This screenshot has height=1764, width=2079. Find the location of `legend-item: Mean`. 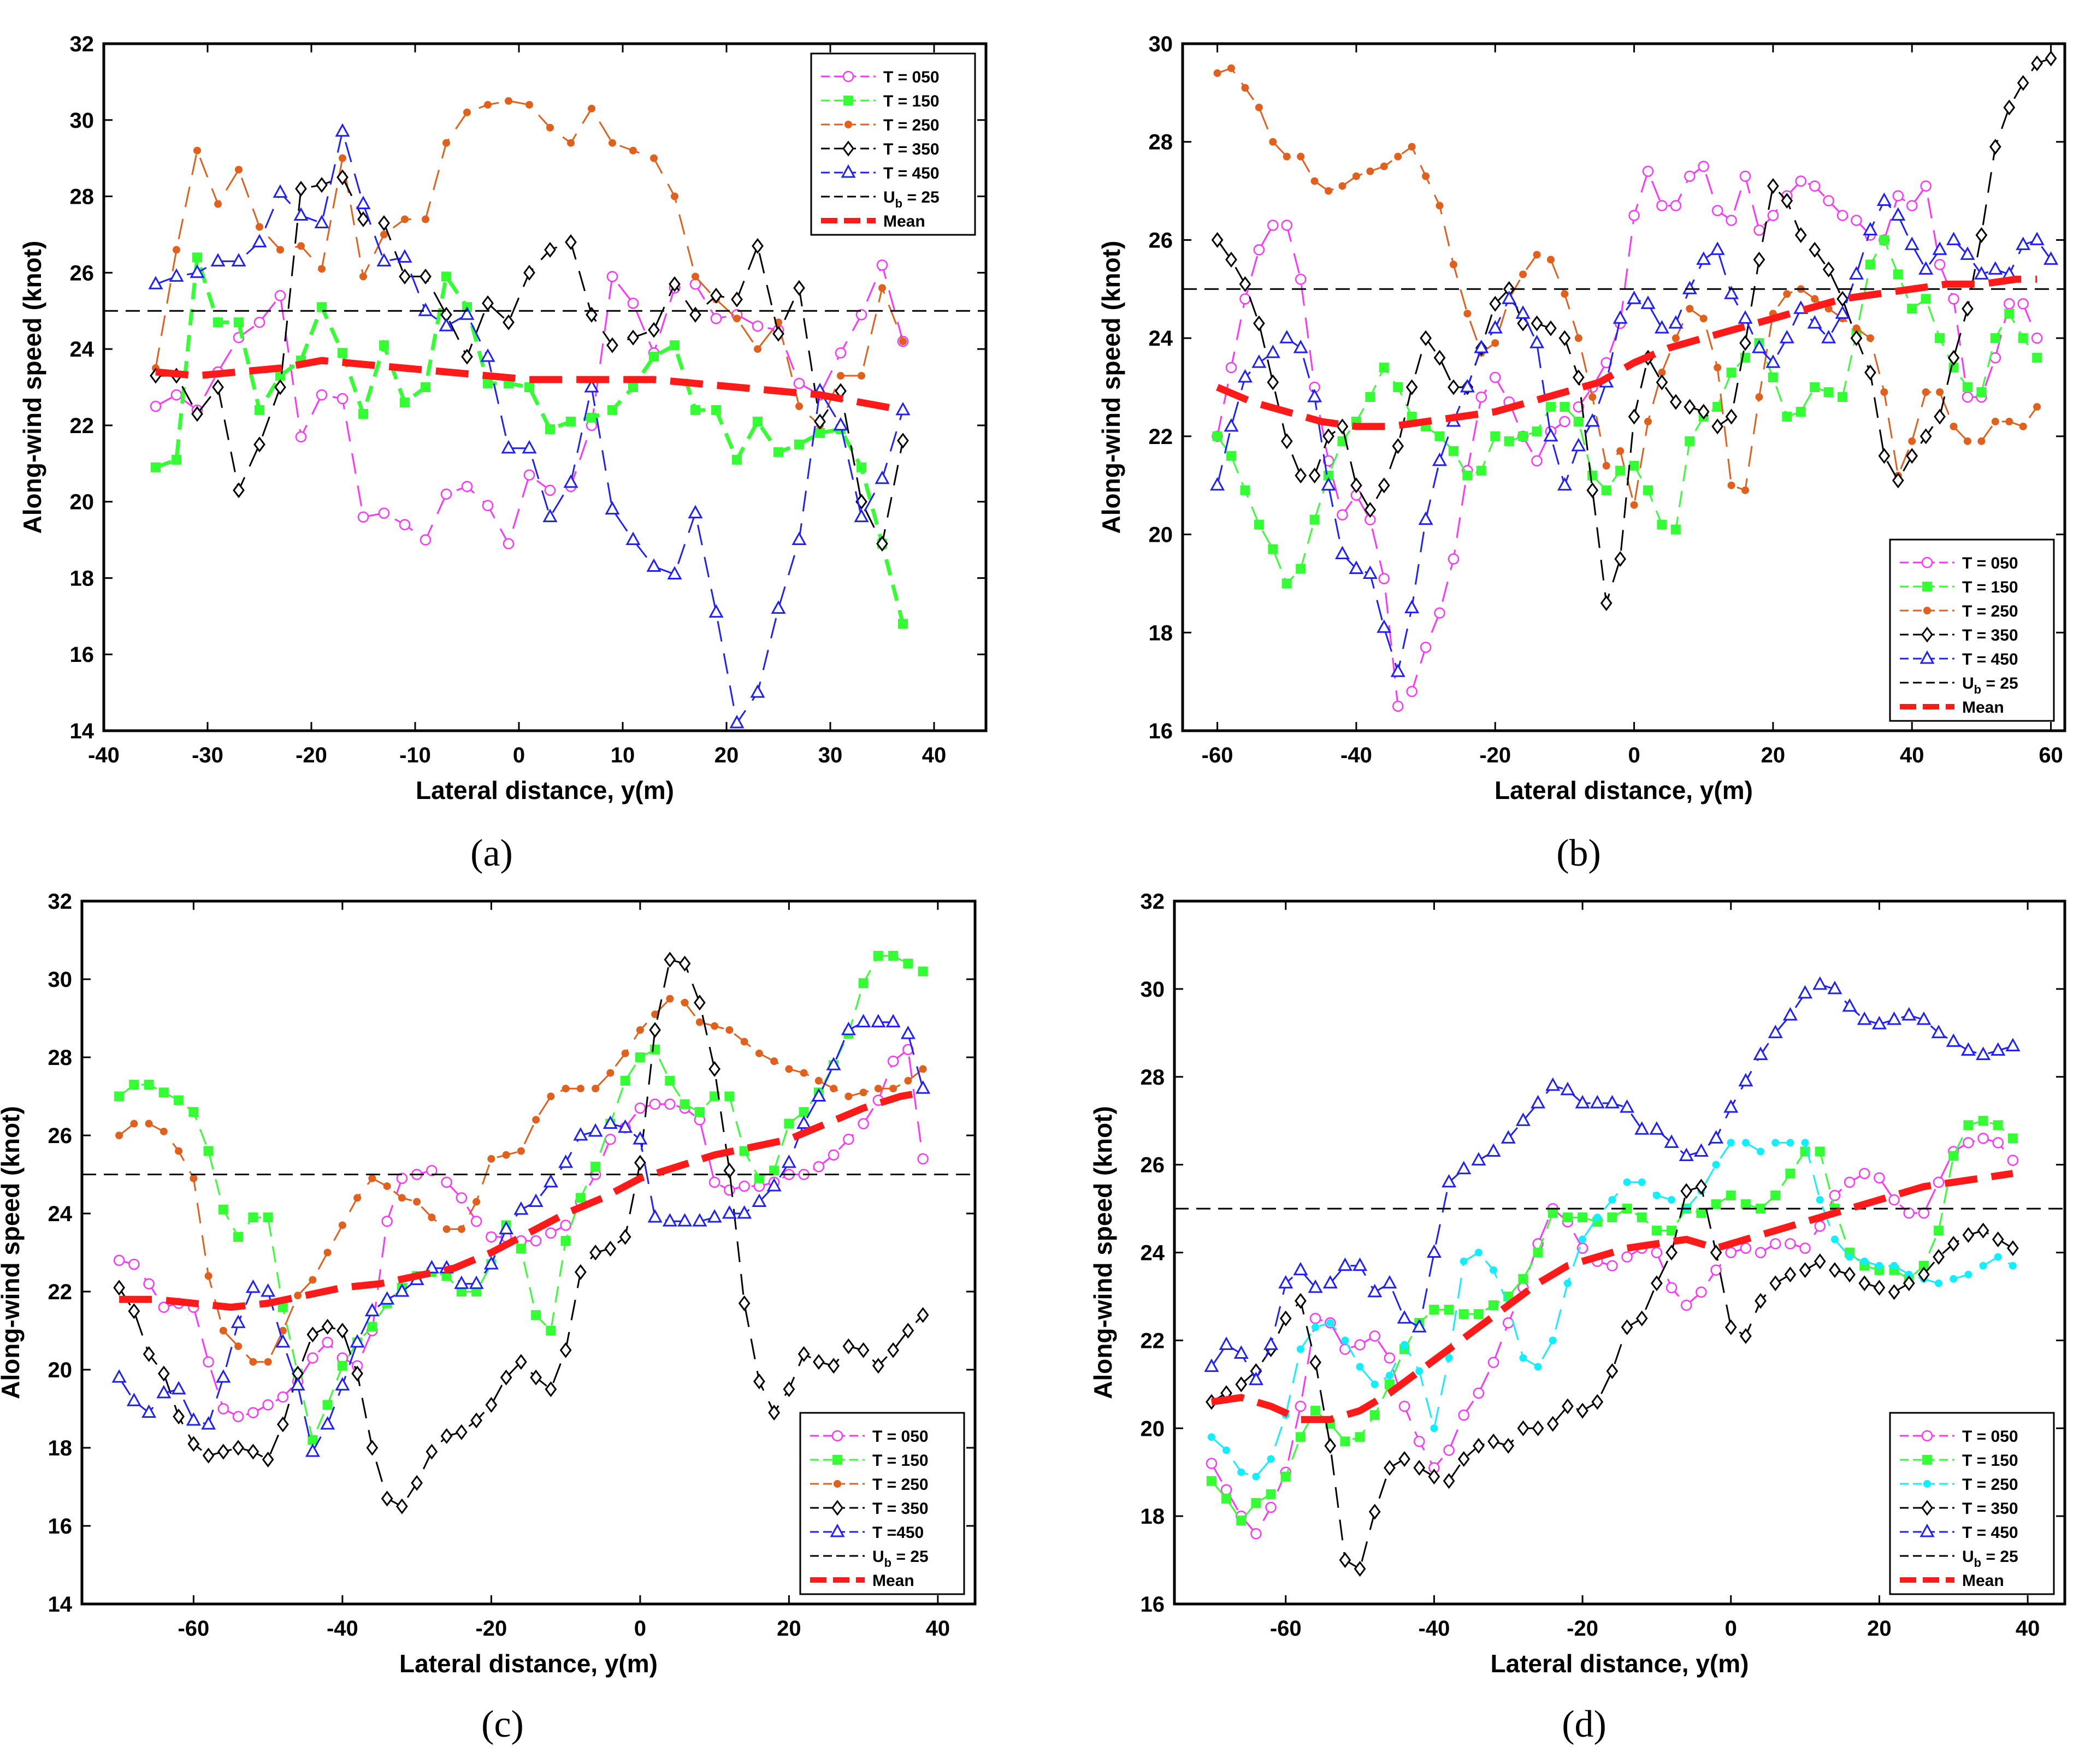

legend-item: Mean is located at coordinates (1952, 708).